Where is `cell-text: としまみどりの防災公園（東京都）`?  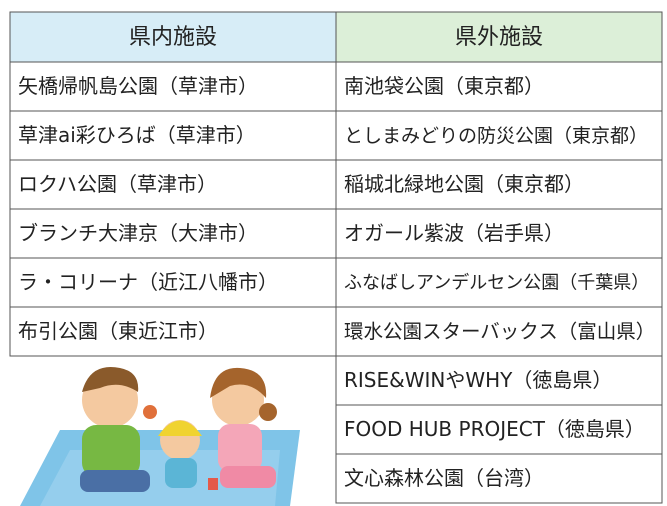
cell-text: としまみどりの防災公園（東京都） is located at coordinates (496, 136).